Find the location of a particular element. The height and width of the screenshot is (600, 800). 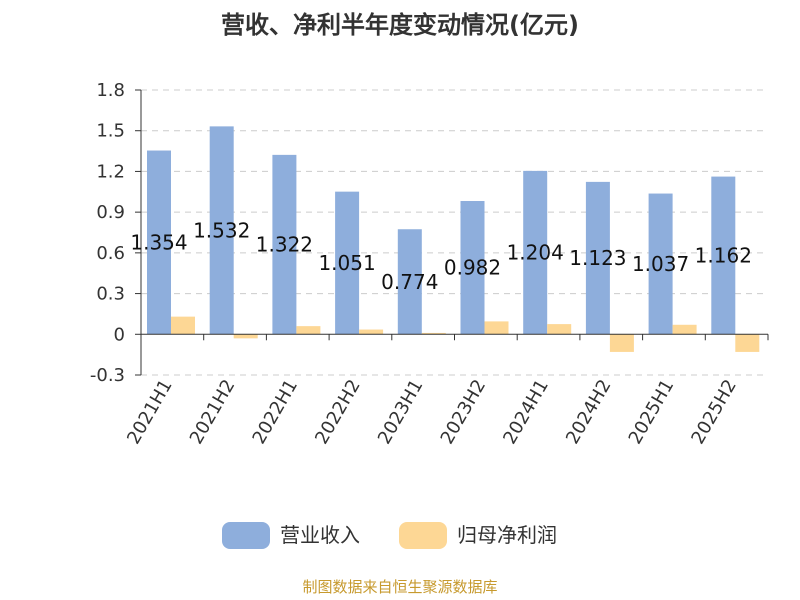

x-tick-label: 2022H2 is located at coordinates (338, 412).